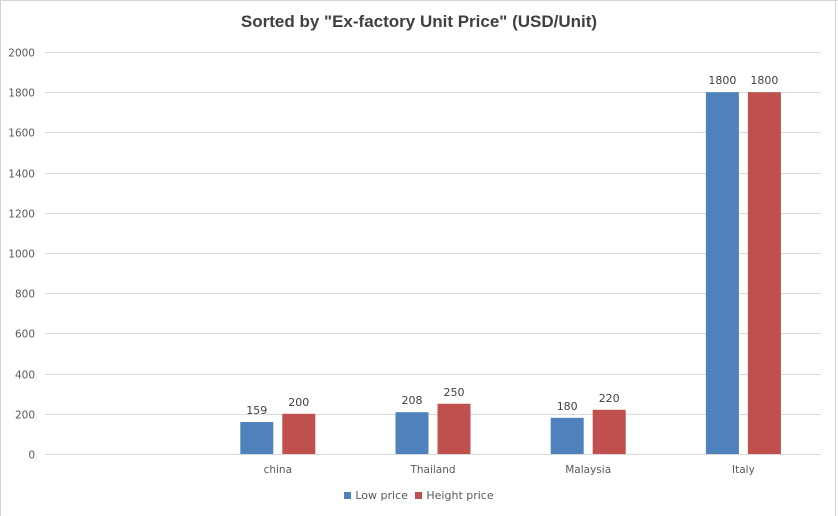 This screenshot has width=838, height=516. What do you see at coordinates (381, 495) in the screenshot?
I see `legend-label-low-price: Low price` at bounding box center [381, 495].